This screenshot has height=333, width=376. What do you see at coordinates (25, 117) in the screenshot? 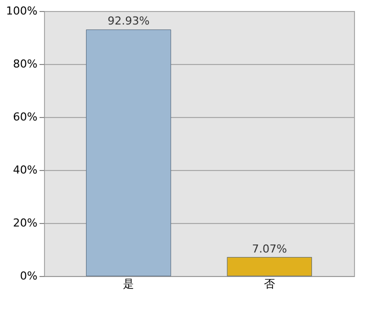
I see `y-tick-label: 60%` at bounding box center [25, 117].